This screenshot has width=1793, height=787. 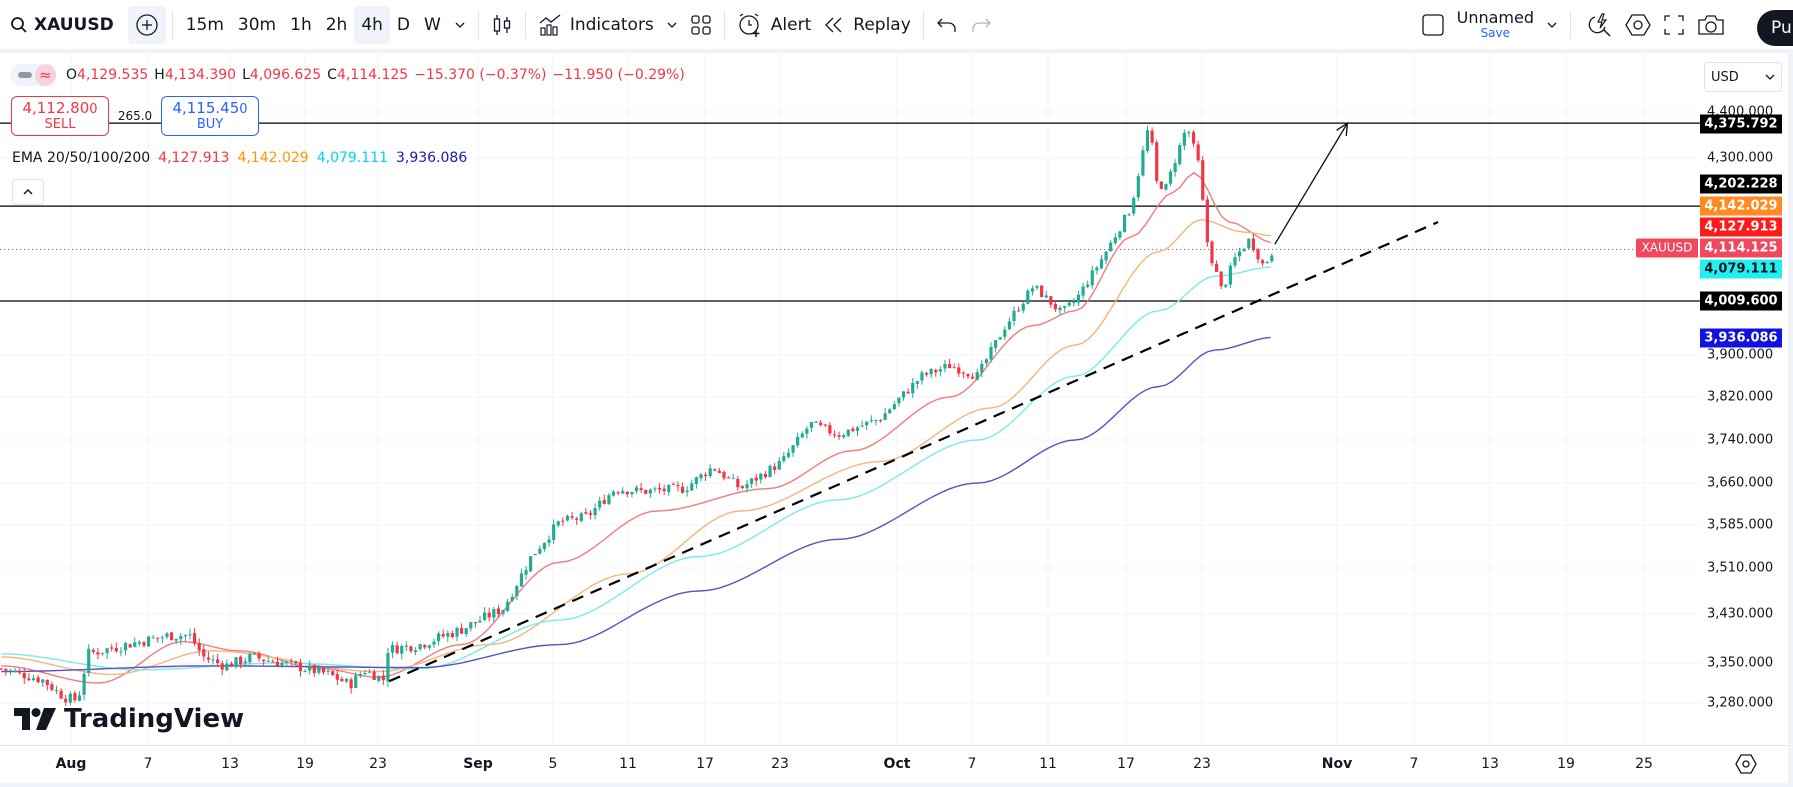 What do you see at coordinates (301, 24) in the screenshot?
I see `timeframe-1h: 1h` at bounding box center [301, 24].